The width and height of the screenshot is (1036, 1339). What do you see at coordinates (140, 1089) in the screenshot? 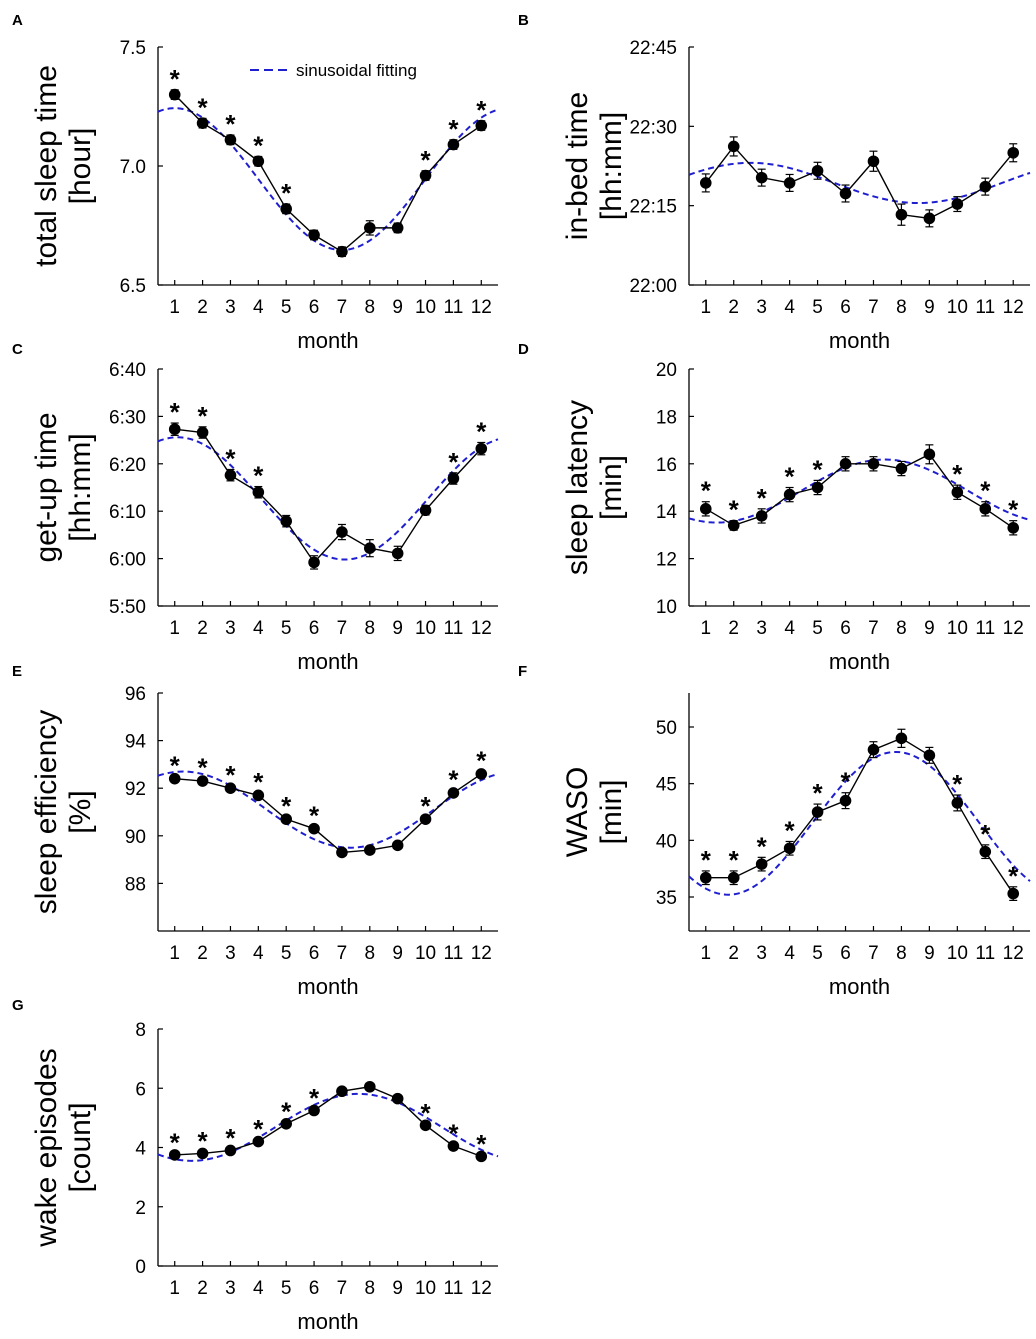
I see `y-tick-label: 6` at bounding box center [140, 1089].